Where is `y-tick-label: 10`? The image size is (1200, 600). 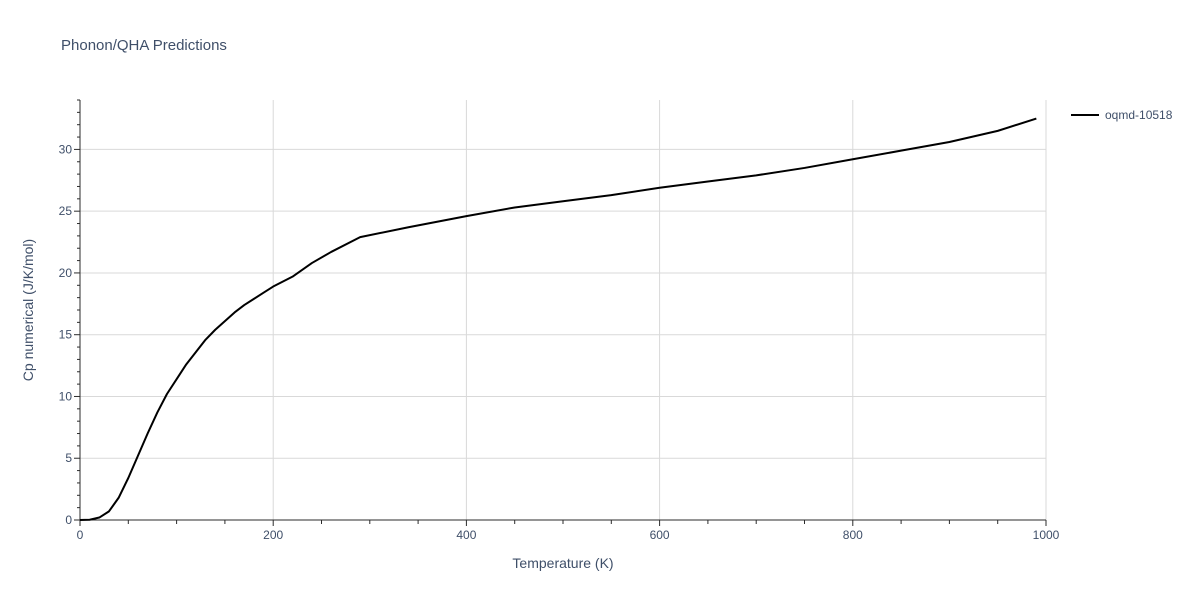
y-tick-label: 10 is located at coordinates (66, 396).